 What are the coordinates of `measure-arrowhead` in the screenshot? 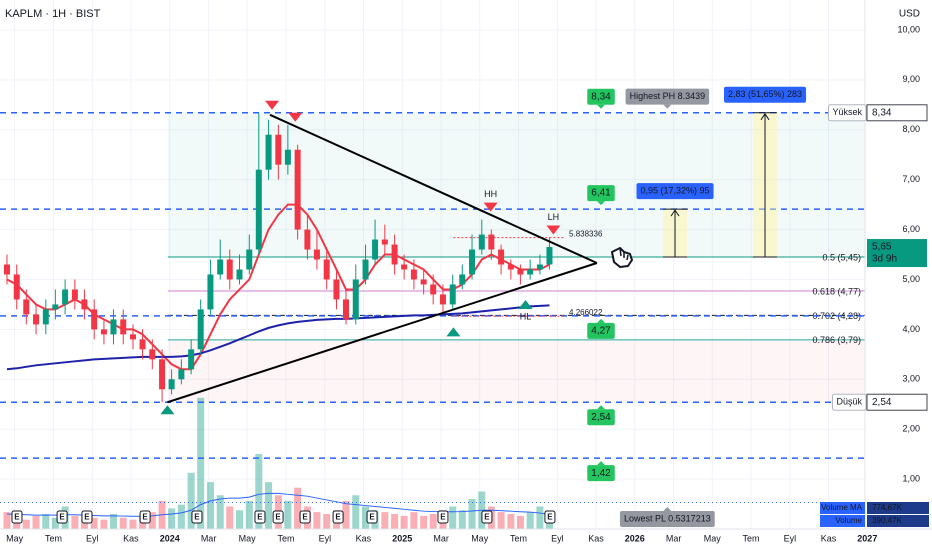 It's located at (675, 213).